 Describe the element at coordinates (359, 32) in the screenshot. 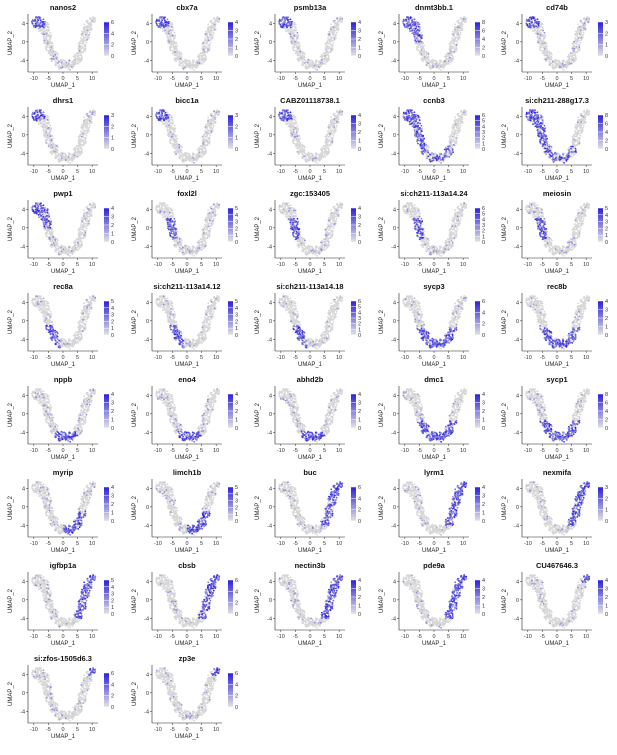

I see `colorbar-tick-label: 3` at that location.